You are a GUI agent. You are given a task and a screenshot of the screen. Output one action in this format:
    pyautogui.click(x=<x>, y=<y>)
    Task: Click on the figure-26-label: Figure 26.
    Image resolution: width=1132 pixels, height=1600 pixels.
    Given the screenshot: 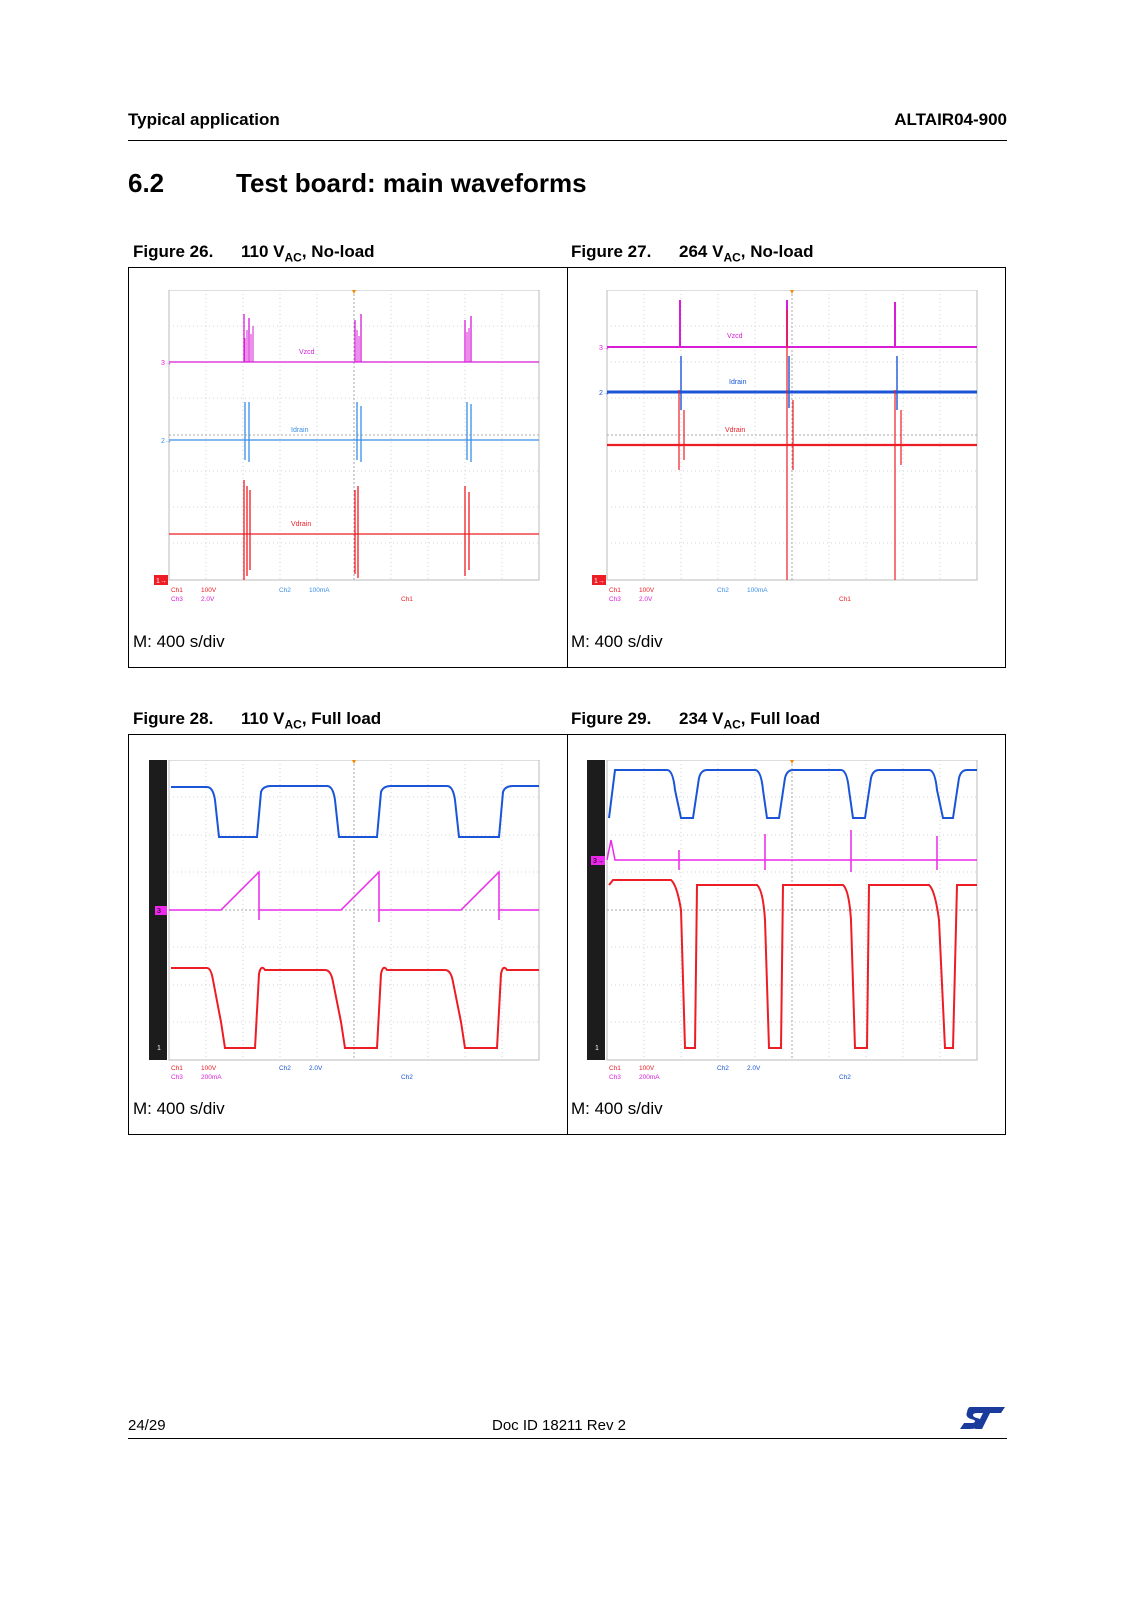 What is the action you would take?
    pyautogui.click(x=173, y=251)
    